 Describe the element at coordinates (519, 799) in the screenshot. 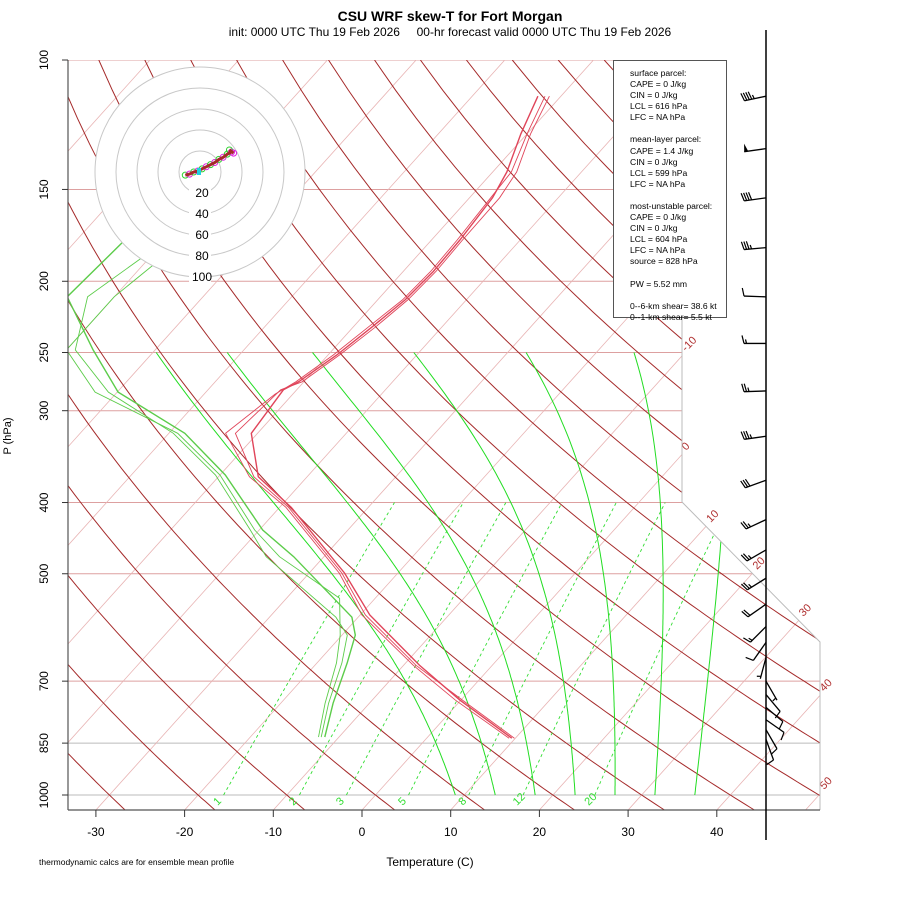

I see `mixing-ratio-label: 12` at that location.